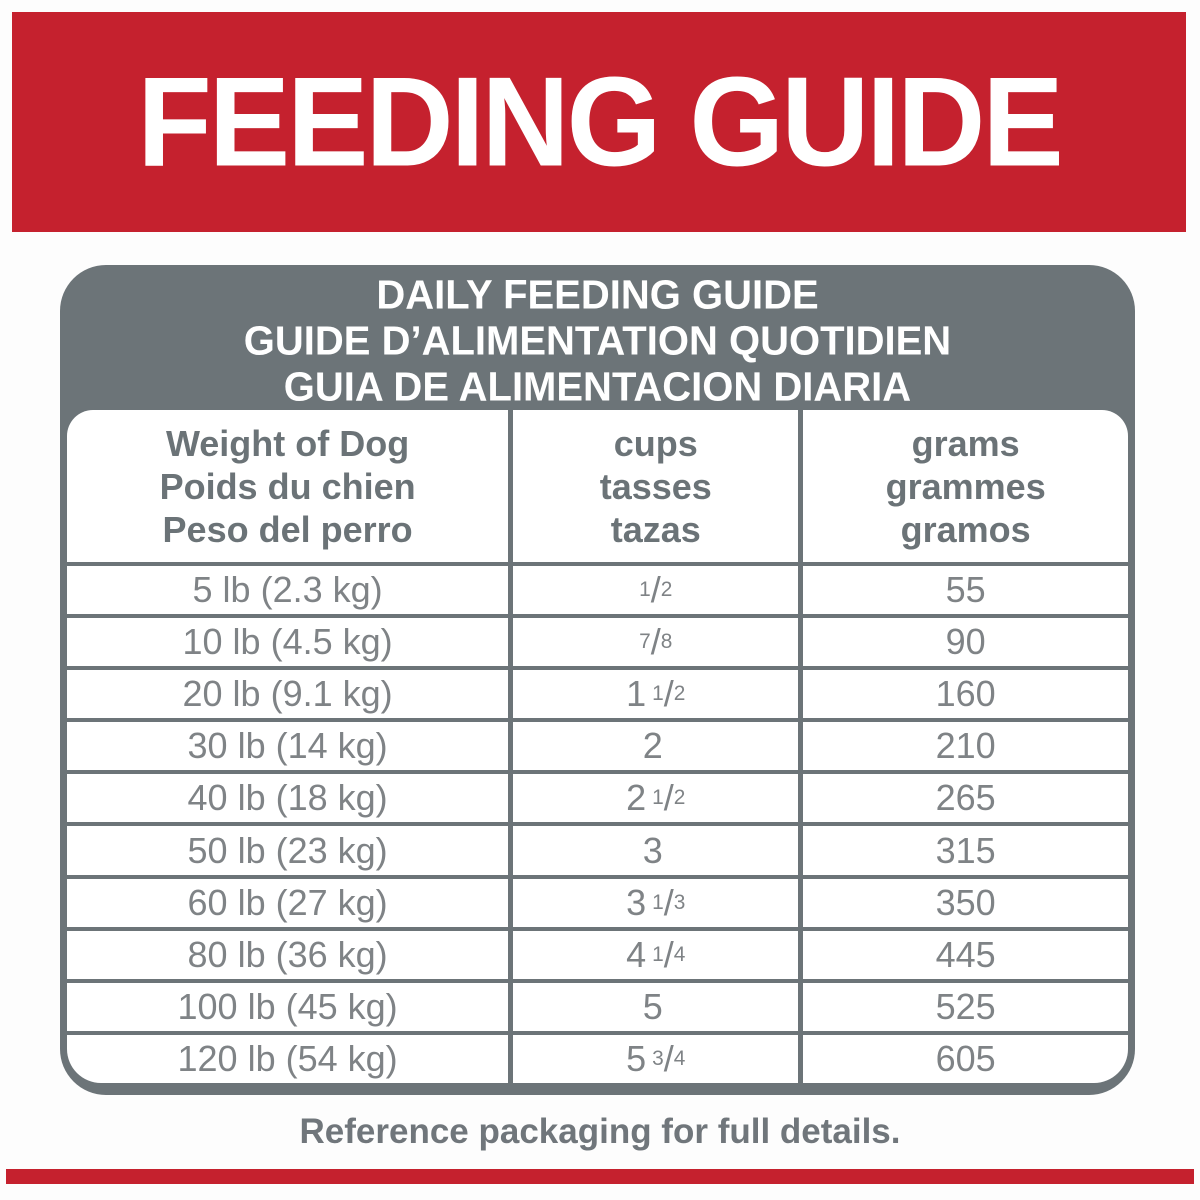  Describe the element at coordinates (287, 954) in the screenshot. I see `weight-cell: 80 lb (36 kg)` at that location.